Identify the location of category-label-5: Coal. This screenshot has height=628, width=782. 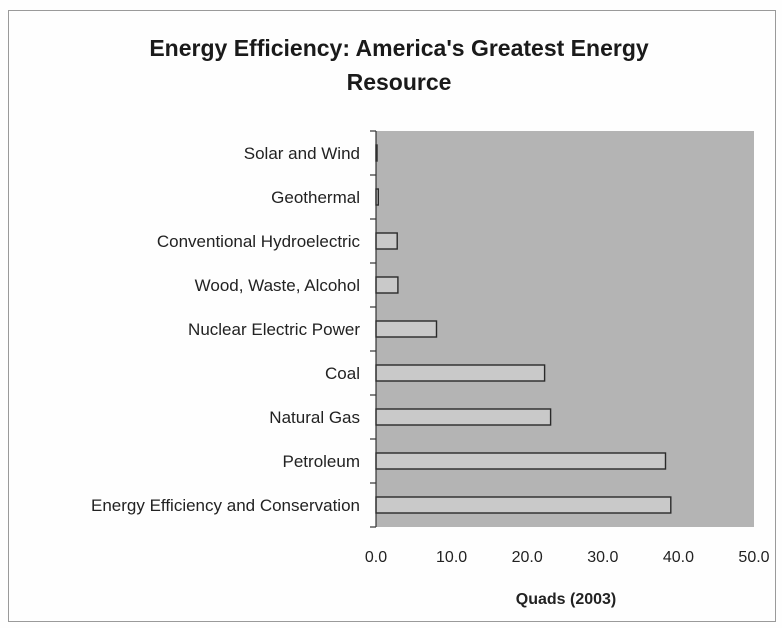
(342, 373).